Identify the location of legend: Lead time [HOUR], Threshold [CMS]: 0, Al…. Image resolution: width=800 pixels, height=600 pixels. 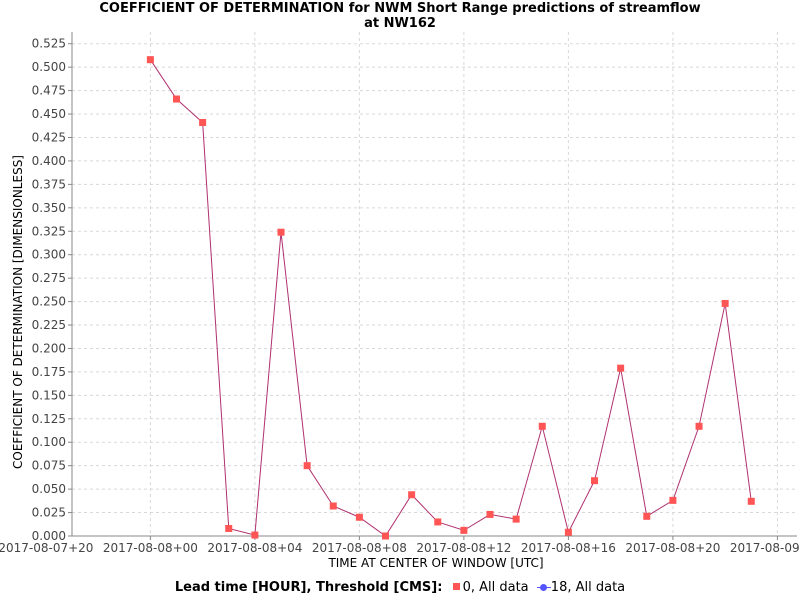
(400, 587).